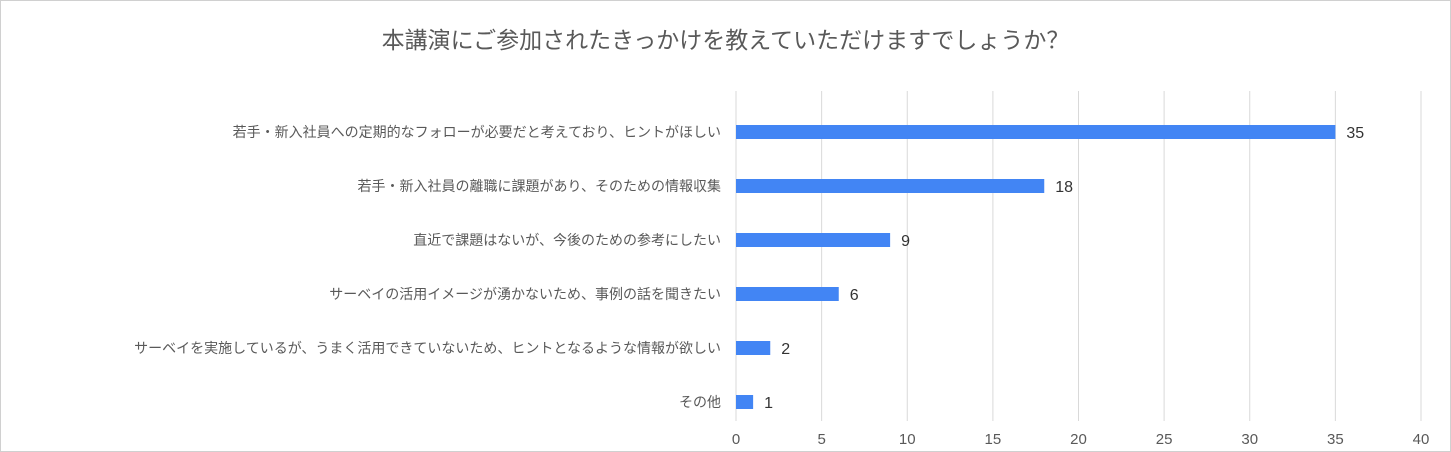 The width and height of the screenshot is (1451, 452). Describe the element at coordinates (725, 41) in the screenshot. I see `chart-title: 本講演にご参加されたきっかけを教えていただけますでしょうか？` at that location.